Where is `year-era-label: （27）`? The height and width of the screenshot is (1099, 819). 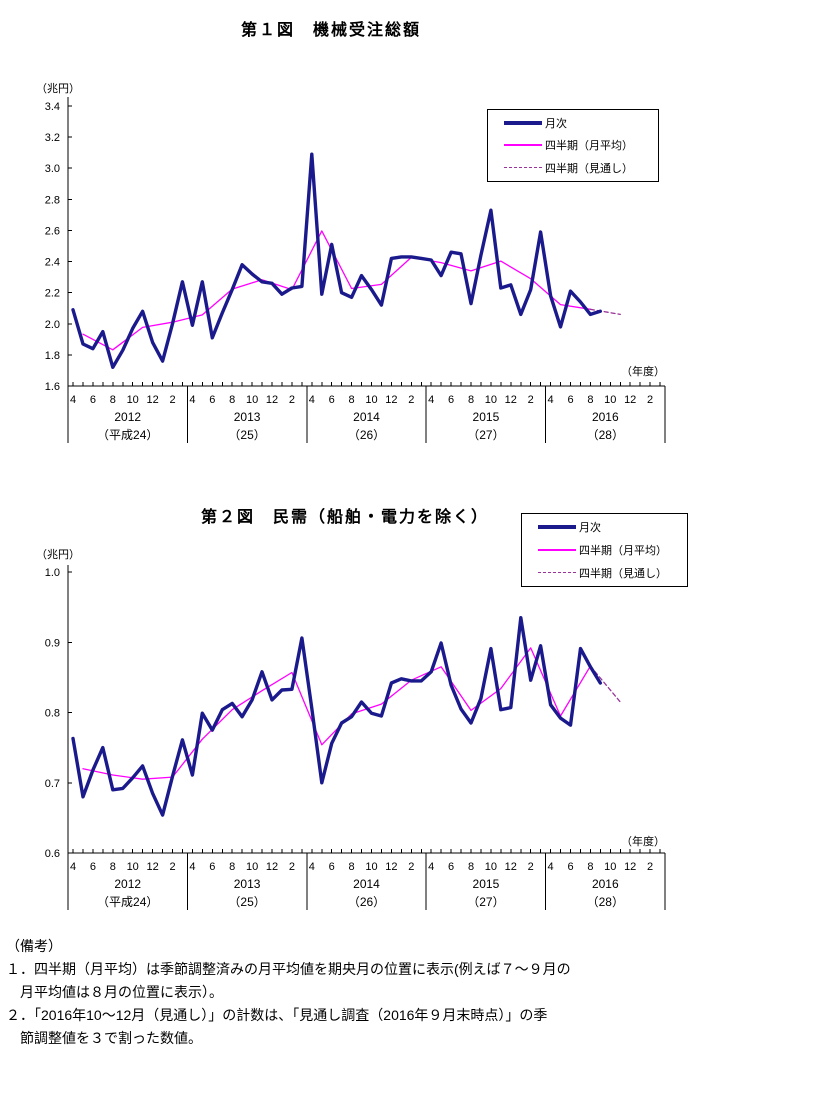 year-era-label: （27） is located at coordinates (485, 902).